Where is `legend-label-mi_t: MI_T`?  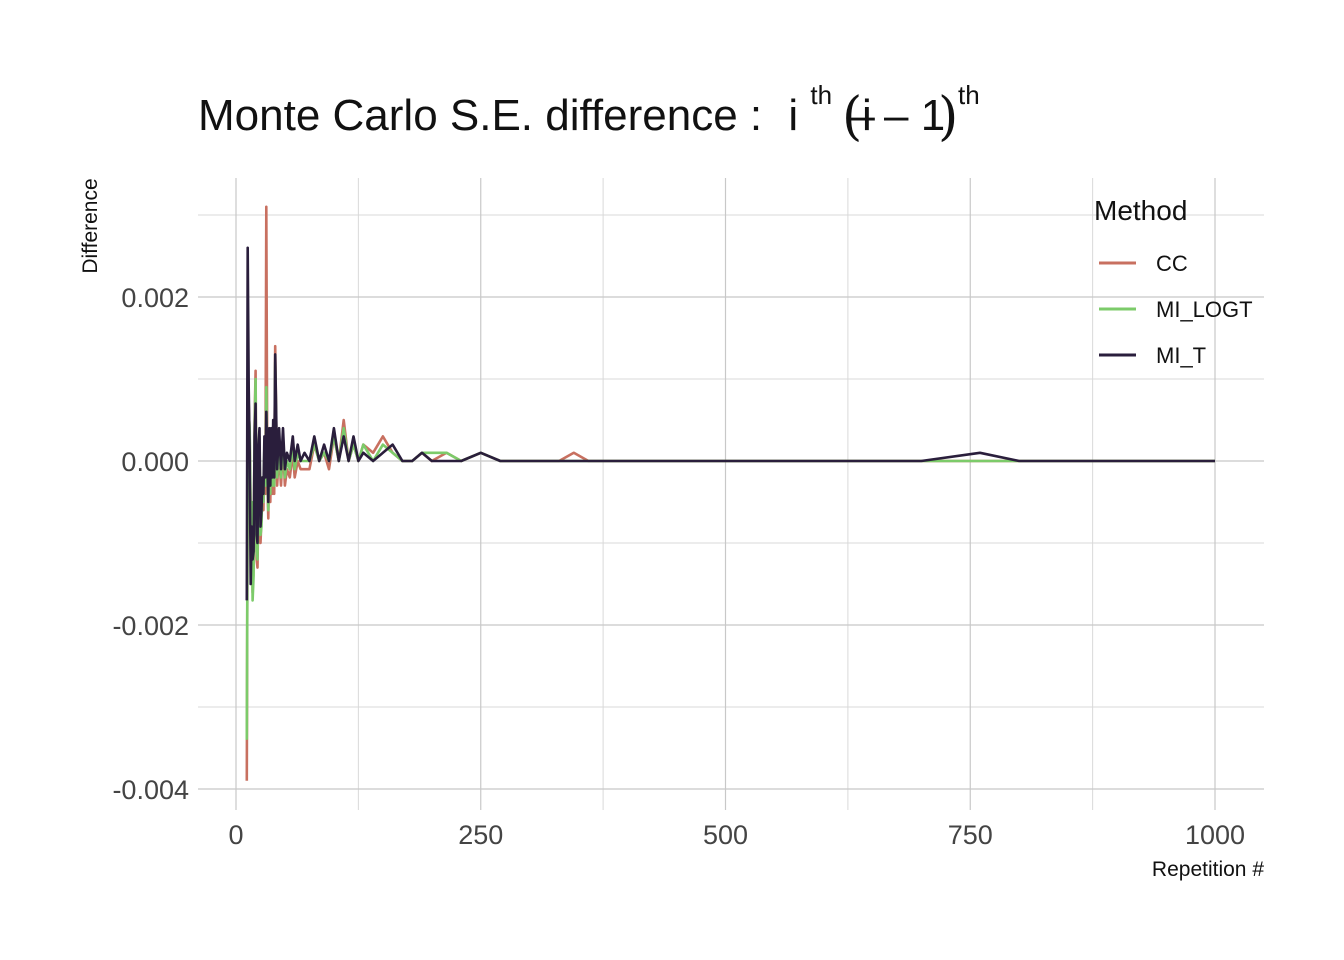
legend-label-mi_t: MI_T is located at coordinates (1181, 355).